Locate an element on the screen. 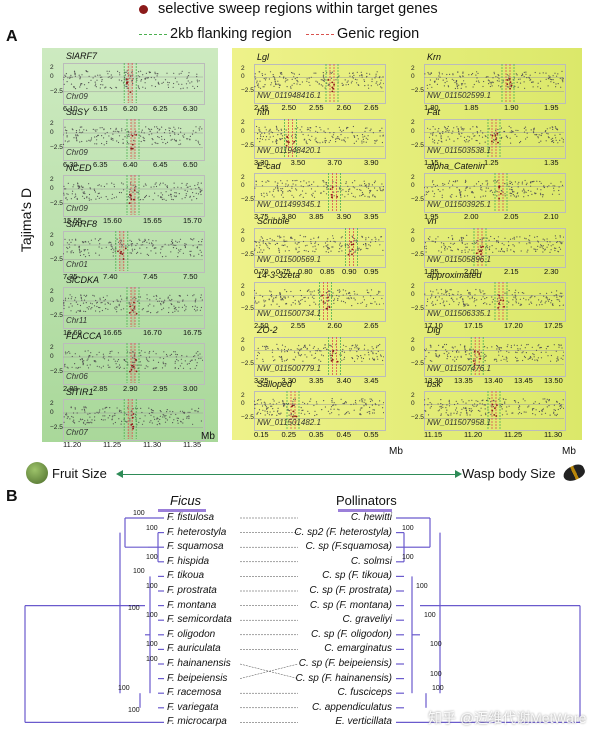  mb-label-right: Mb is located at coordinates (569, 451).